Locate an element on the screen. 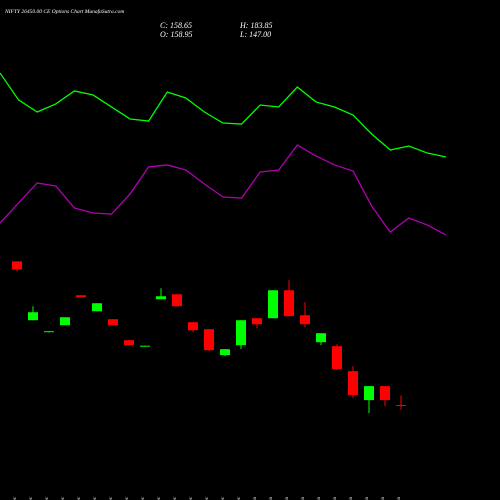 The width and height of the screenshot is (500, 500). low-label: L: 147.00 is located at coordinates (255, 34).